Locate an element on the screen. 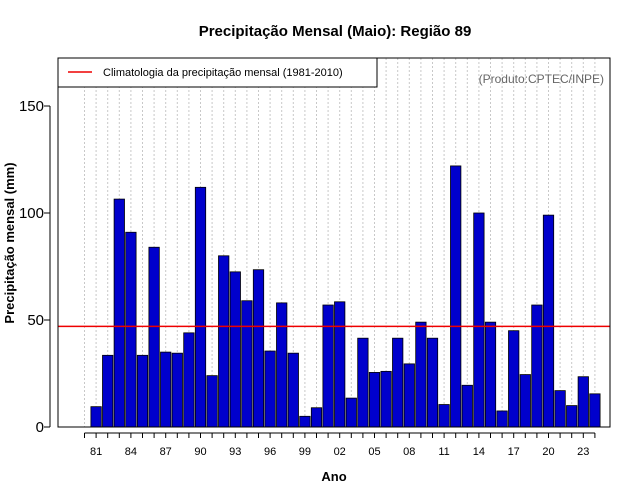  x-tick-label: 17 is located at coordinates (514, 452).